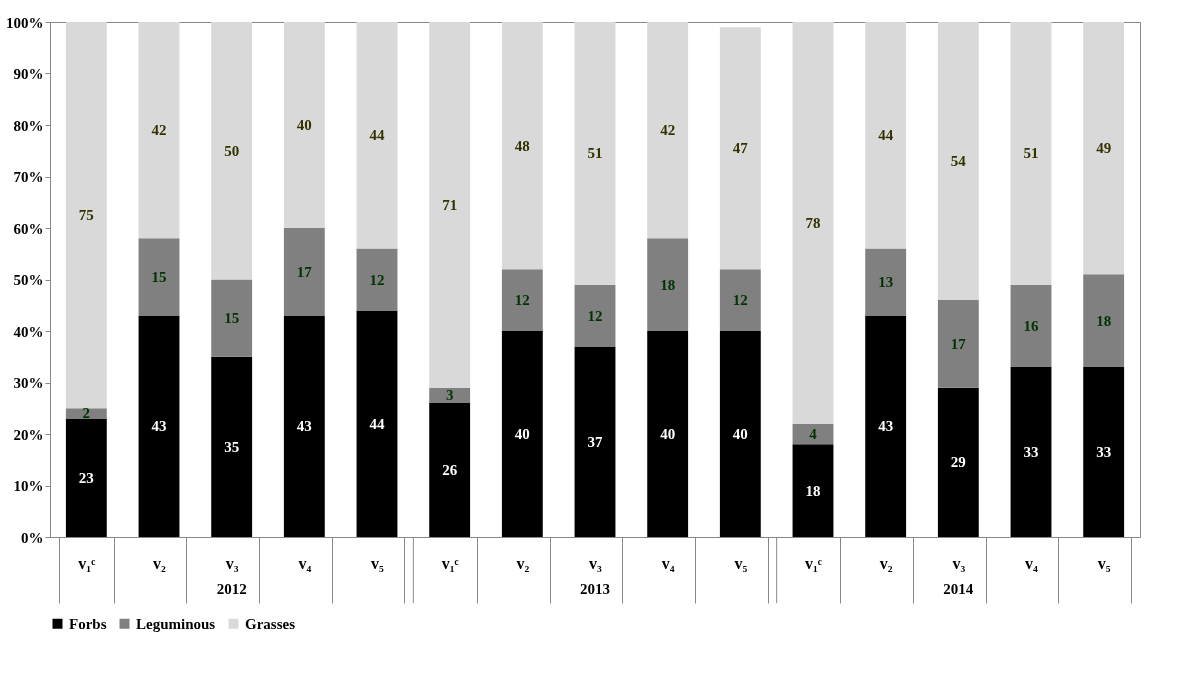  I want to click on y-tick-label: 0%, so click(32, 537).